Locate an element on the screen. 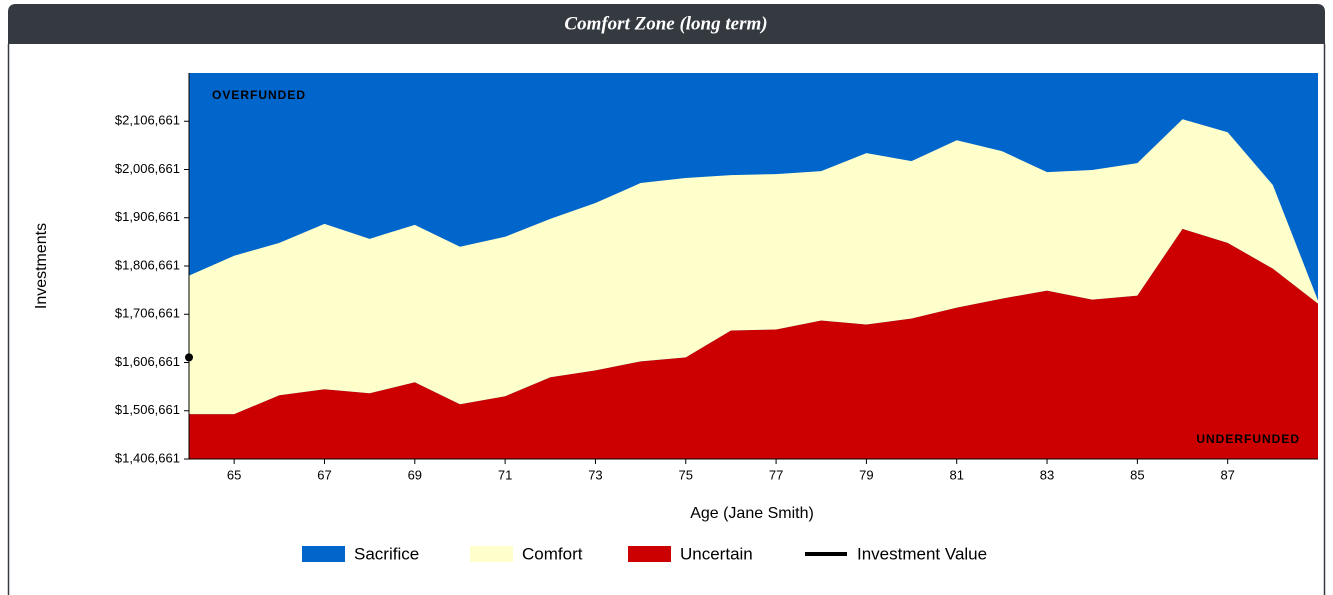 The height and width of the screenshot is (595, 1333). x-tick-label: 85 is located at coordinates (1137, 474).